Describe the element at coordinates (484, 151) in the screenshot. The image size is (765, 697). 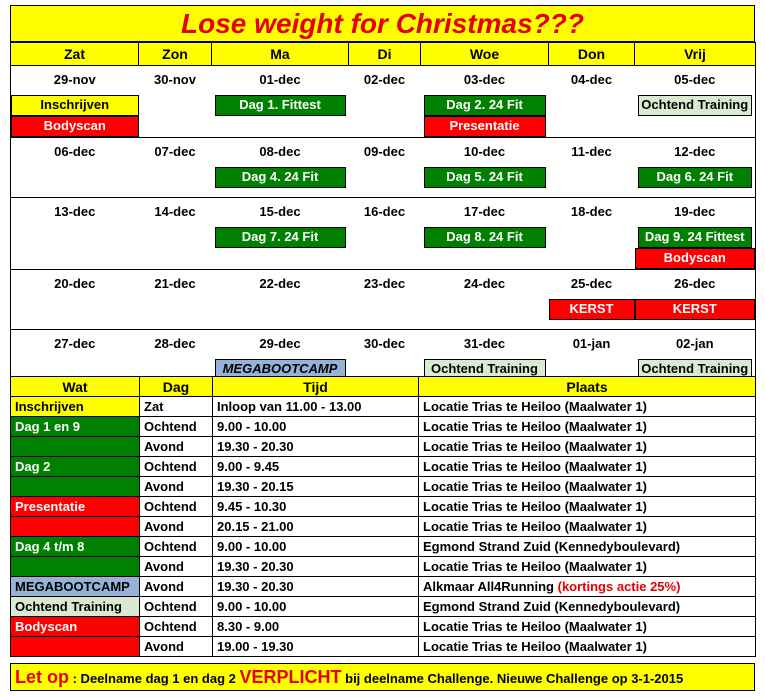
I see `date-cell: 10-dec` at that location.